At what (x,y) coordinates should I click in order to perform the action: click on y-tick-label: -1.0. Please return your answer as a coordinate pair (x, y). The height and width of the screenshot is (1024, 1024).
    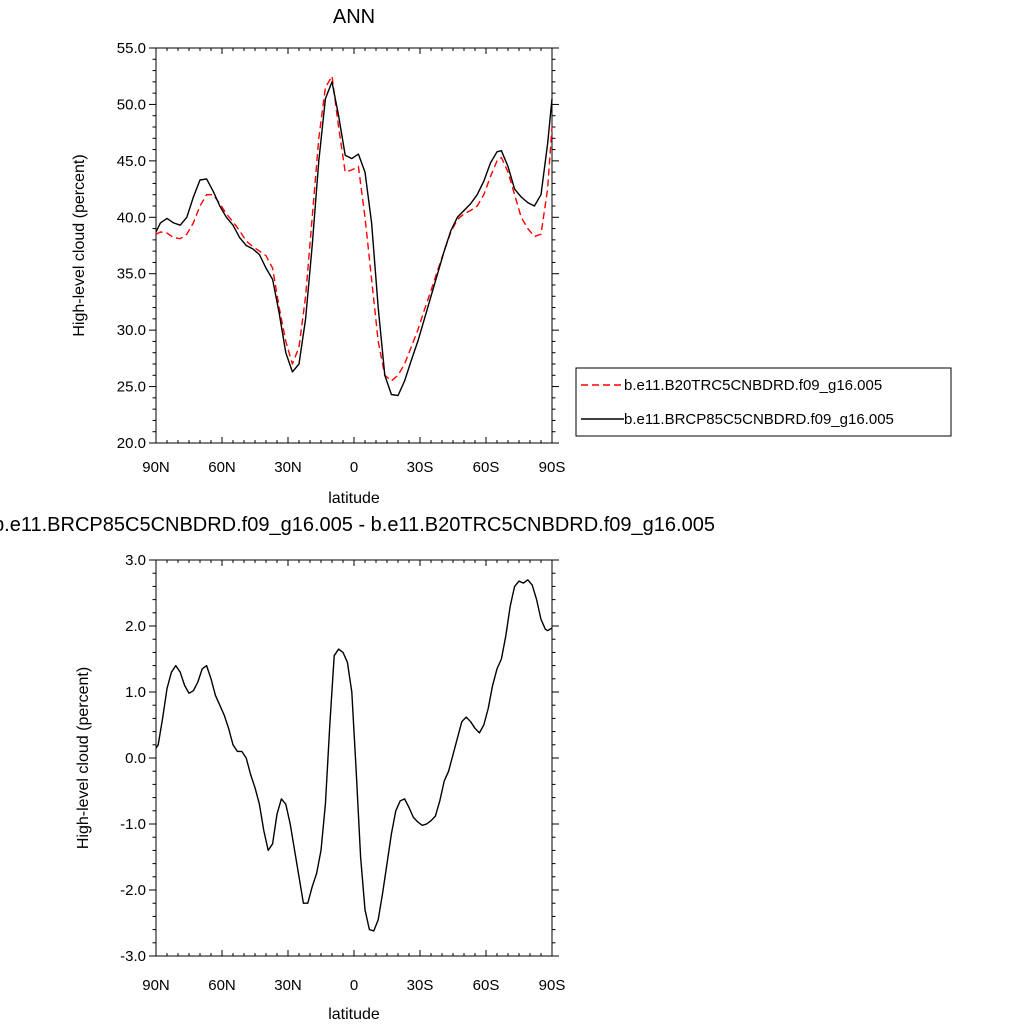
    Looking at the image, I should click on (133, 824).